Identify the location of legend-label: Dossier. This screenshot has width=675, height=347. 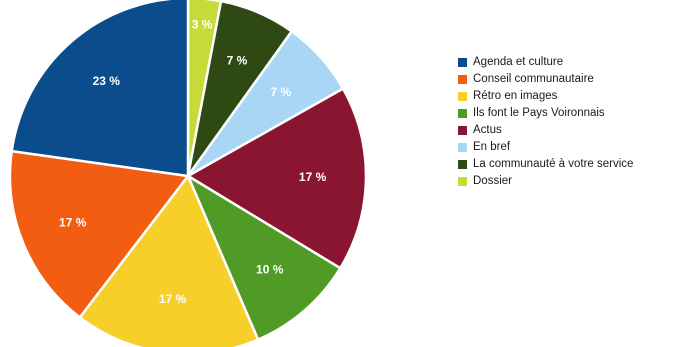
(492, 181).